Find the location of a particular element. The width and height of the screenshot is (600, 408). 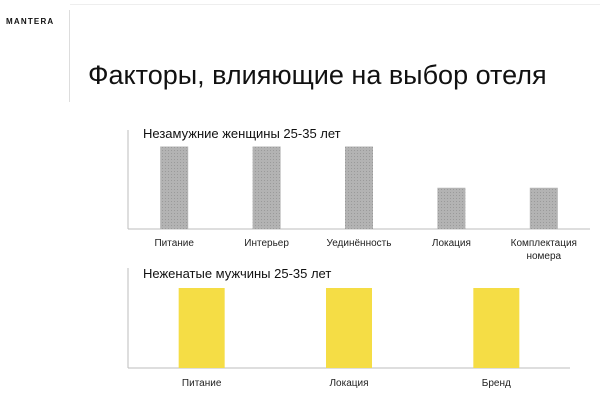

tick-label-уединённость: Уединённость is located at coordinates (359, 243).